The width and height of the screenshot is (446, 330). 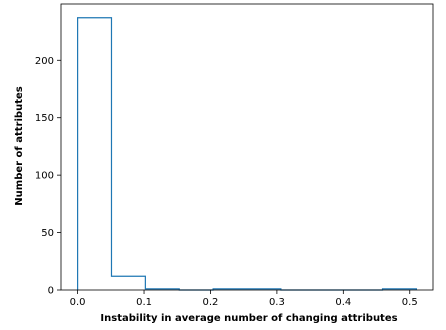 I want to click on x-tick-label: 0.1, so click(x=144, y=302).